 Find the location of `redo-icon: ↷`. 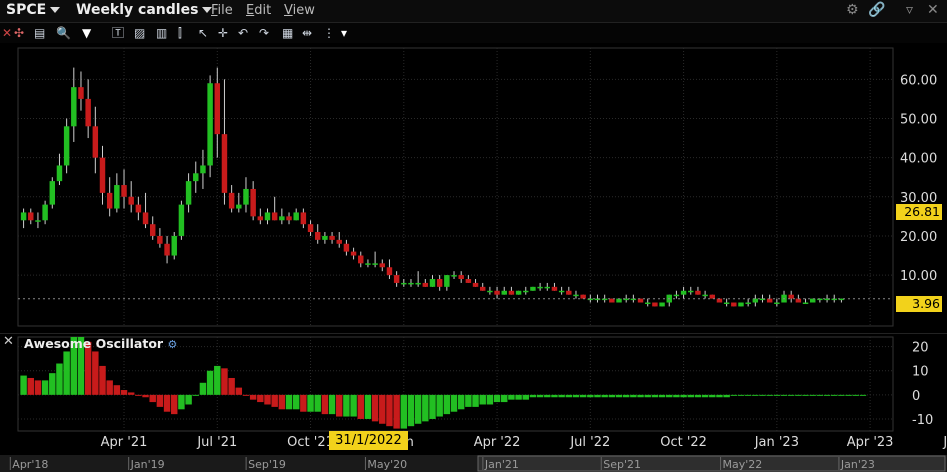

redo-icon: ↷ is located at coordinates (264, 33).